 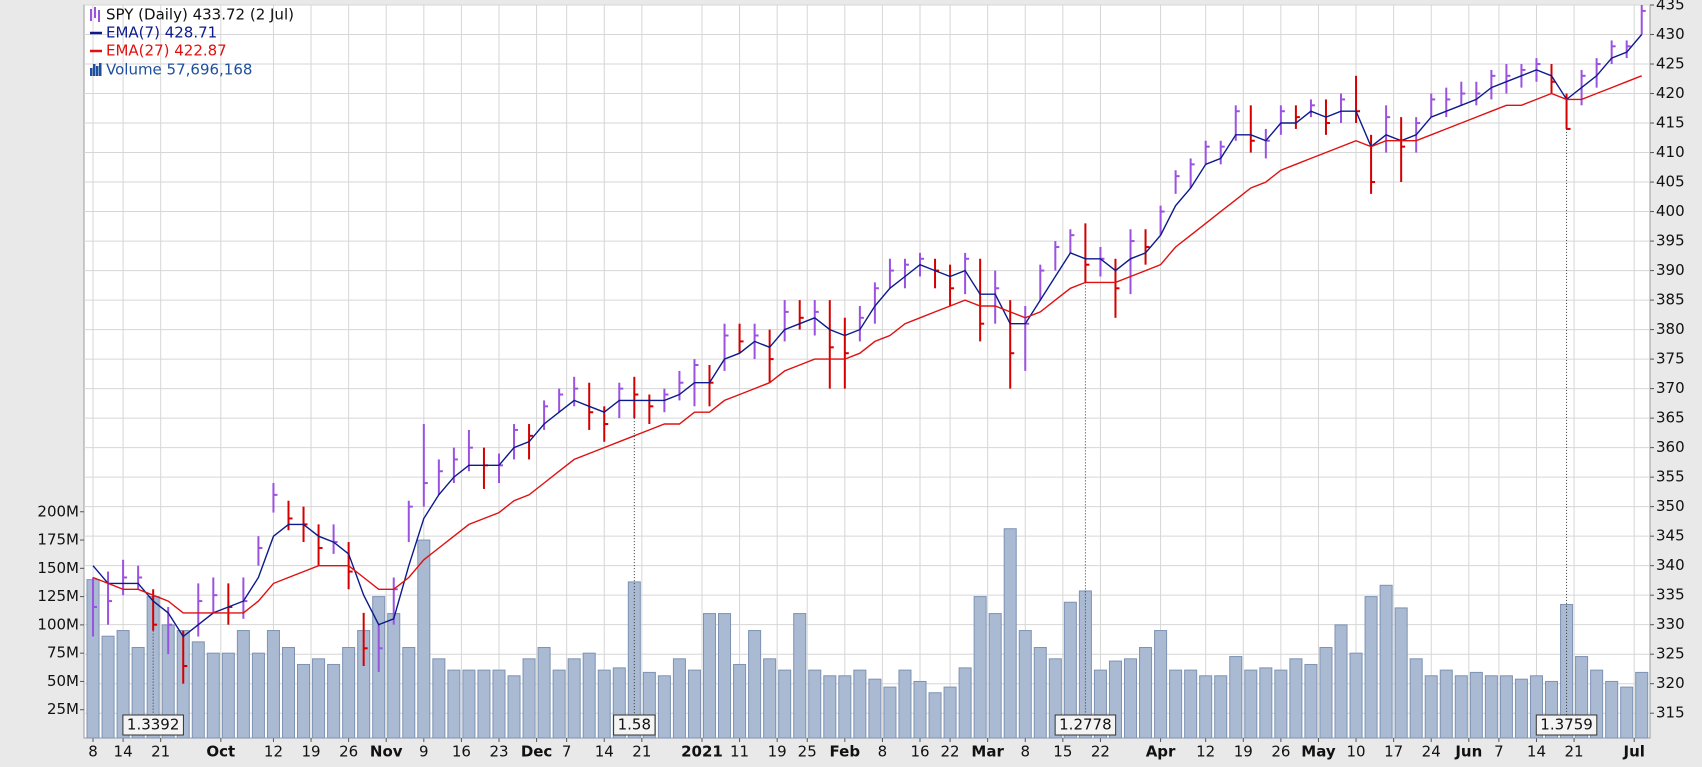 I want to click on y-tick-label: 320, so click(x=1670, y=683).